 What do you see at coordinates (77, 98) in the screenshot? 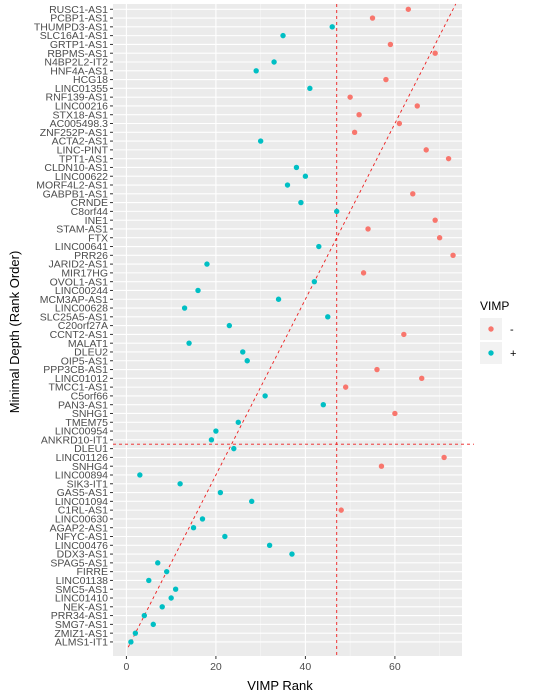
I see `y-tick-label: RNF139-AS1` at bounding box center [77, 98].